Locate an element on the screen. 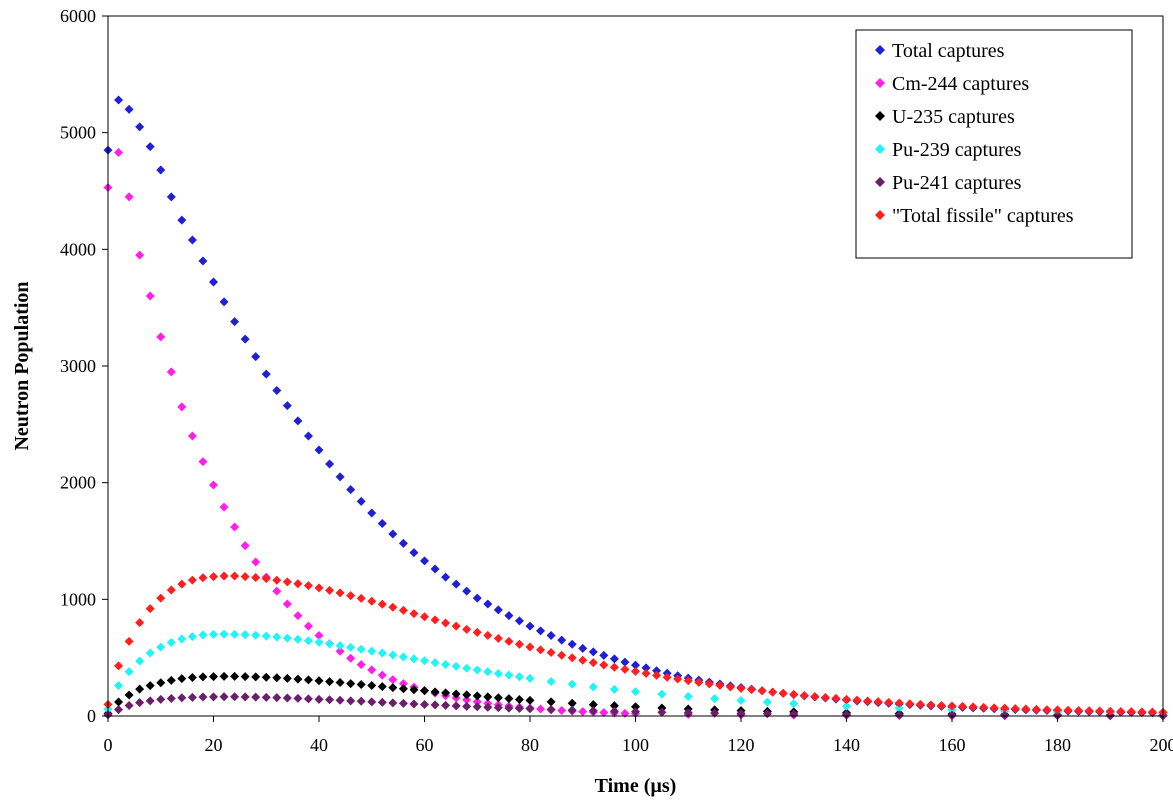 The image size is (1173, 803). x-tick-label: 200 is located at coordinates (1161, 745).